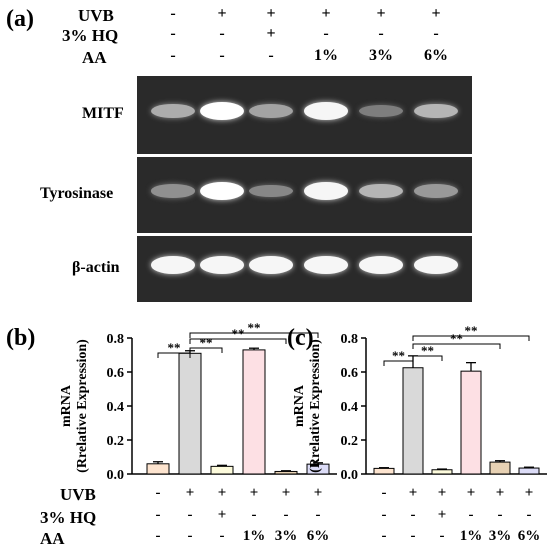 Image resolution: width=547 pixels, height=550 pixels. Describe the element at coordinates (78, 494) in the screenshot. I see `bottom-row-label-0: UVB` at that location.